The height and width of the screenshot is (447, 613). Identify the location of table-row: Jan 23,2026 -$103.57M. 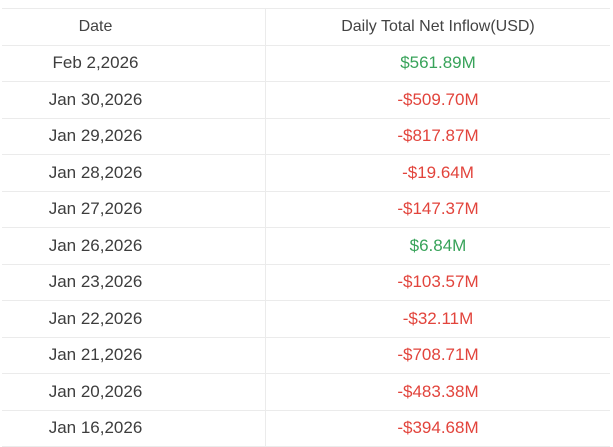
(306, 283).